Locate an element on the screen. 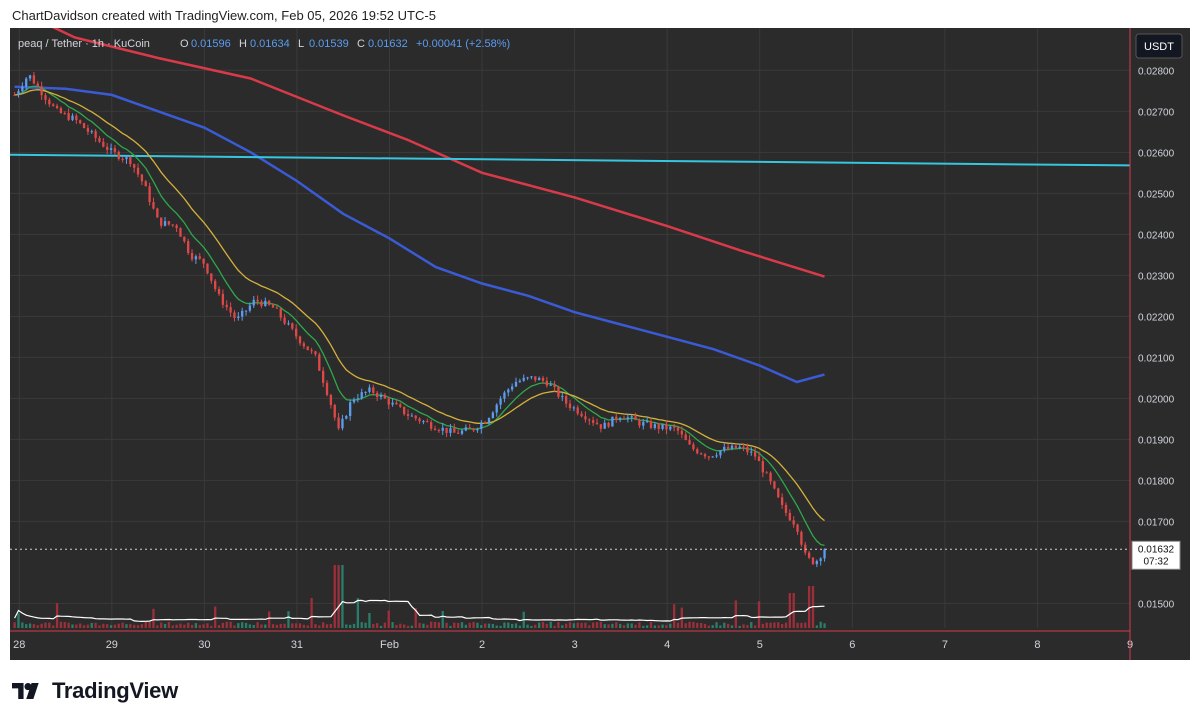 Image resolution: width=1200 pixels, height=722 pixels. currency-button: USDT is located at coordinates (1159, 46).